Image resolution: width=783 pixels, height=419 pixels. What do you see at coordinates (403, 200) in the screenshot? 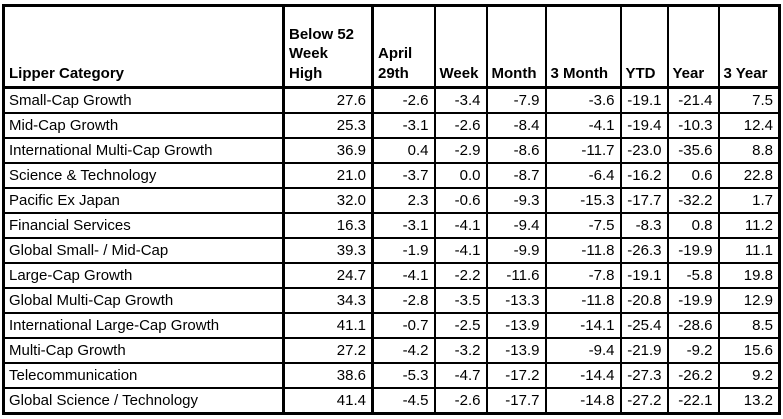
I see `value-cell: 2.3` at bounding box center [403, 200].